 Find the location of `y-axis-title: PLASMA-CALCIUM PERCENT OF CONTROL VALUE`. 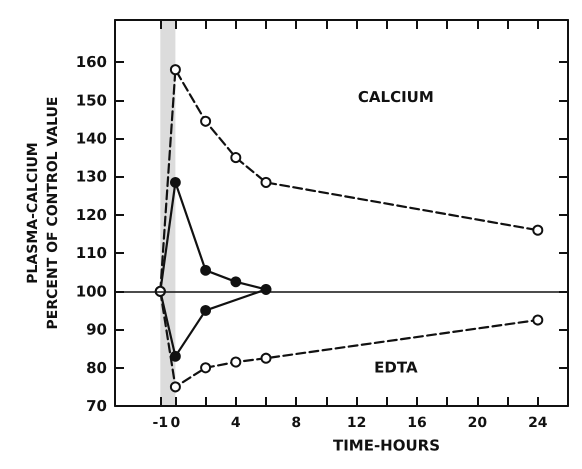

y-axis-title: PLASMA-CALCIUM PERCENT OF CONTROL VALUE is located at coordinates (43, 213).